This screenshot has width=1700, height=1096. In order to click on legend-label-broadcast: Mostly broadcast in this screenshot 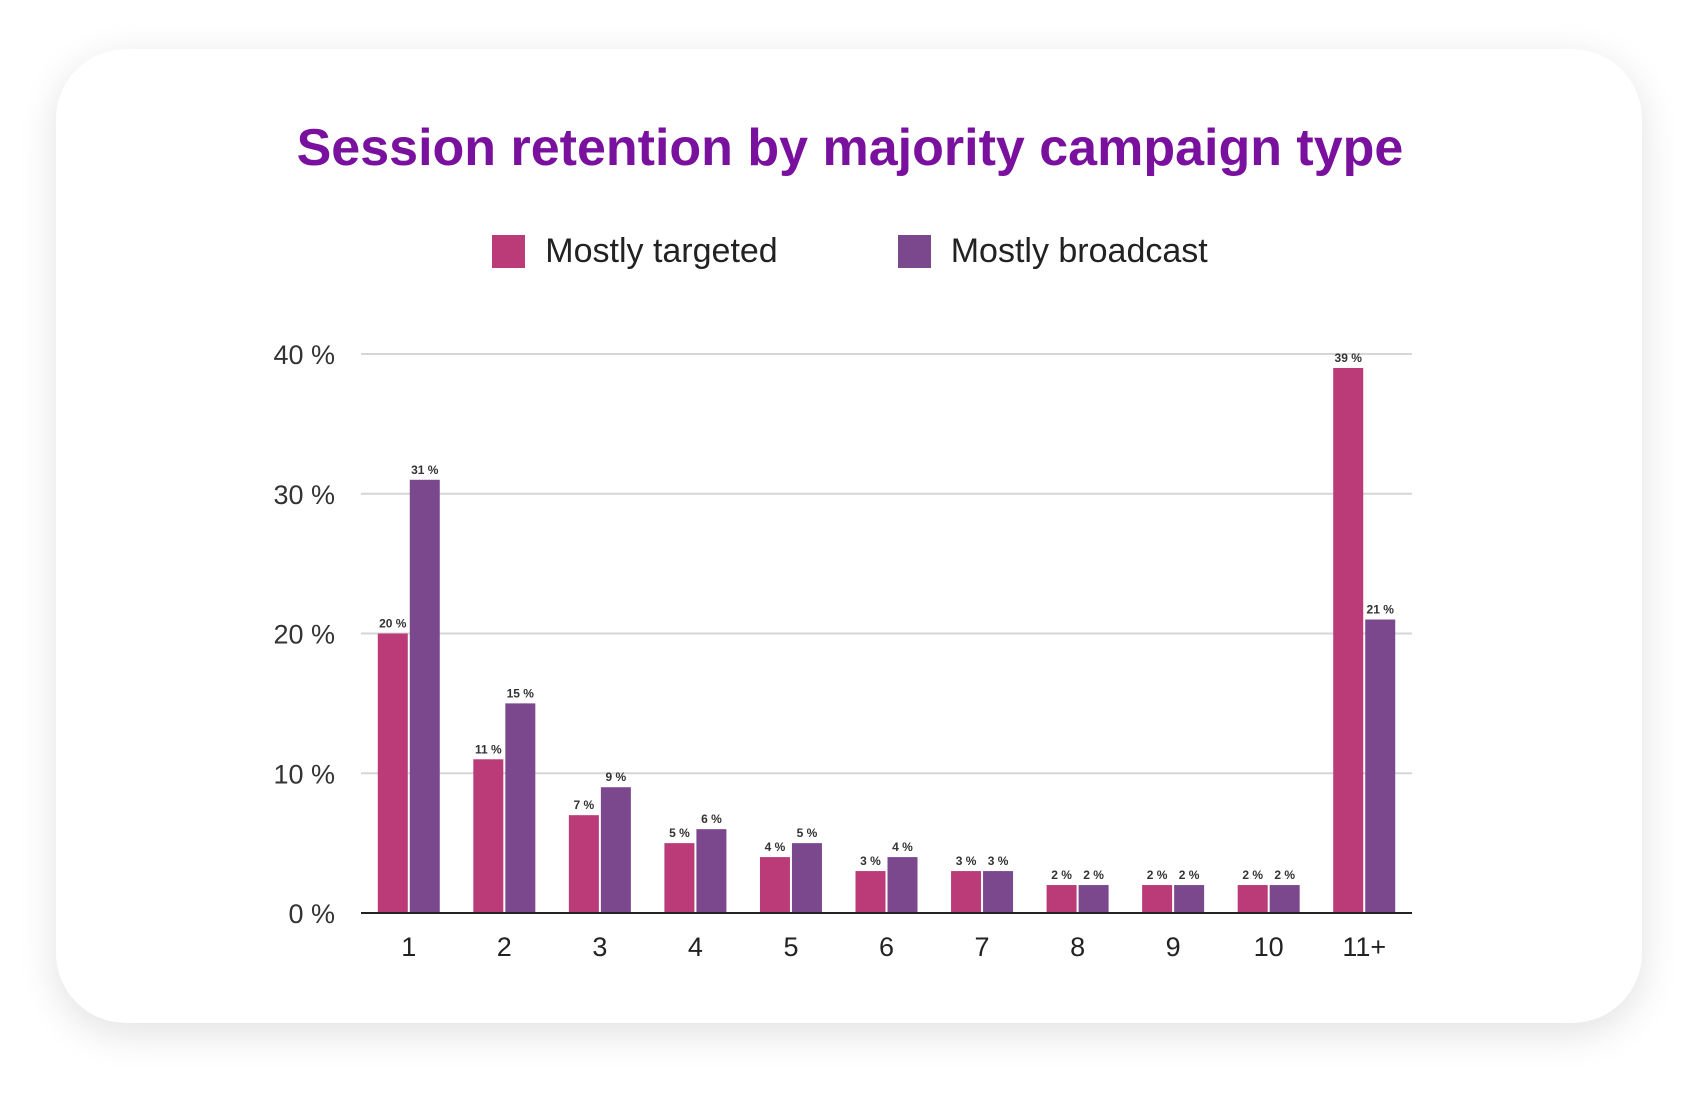, I will do `click(1079, 251)`.